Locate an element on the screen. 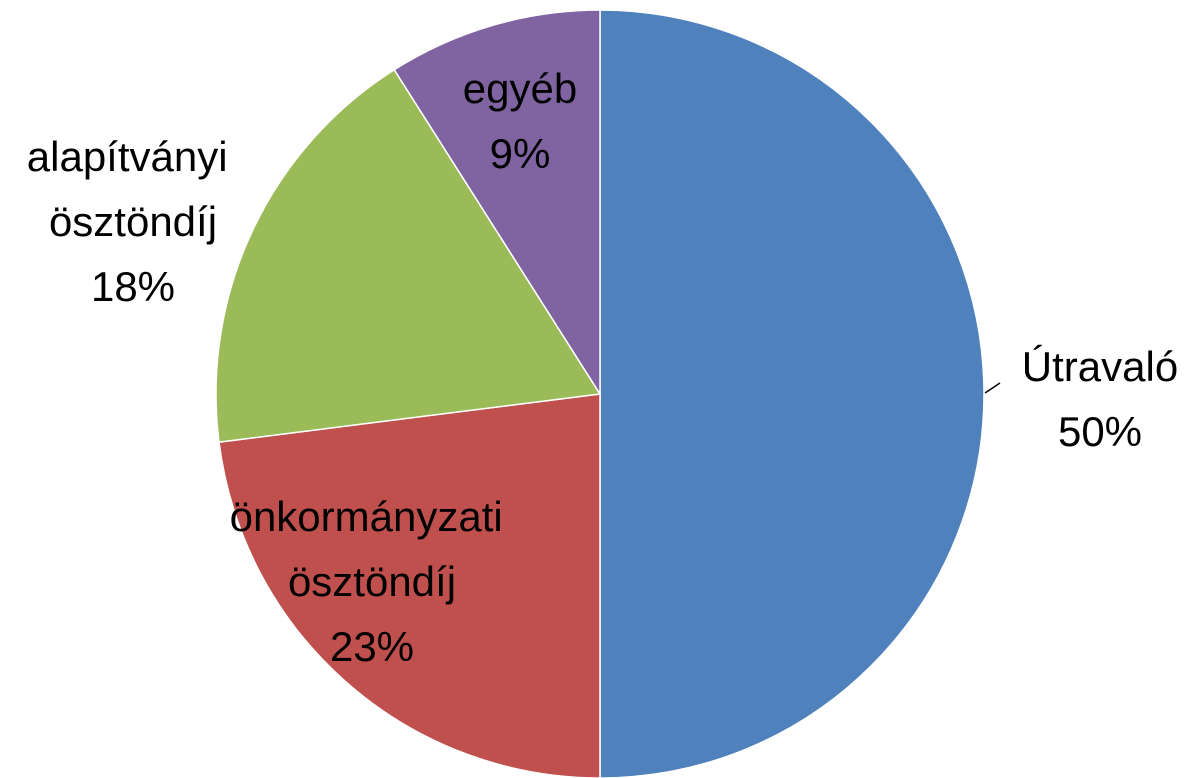 The width and height of the screenshot is (1197, 778). slice-value-label: 9% is located at coordinates (520, 153).